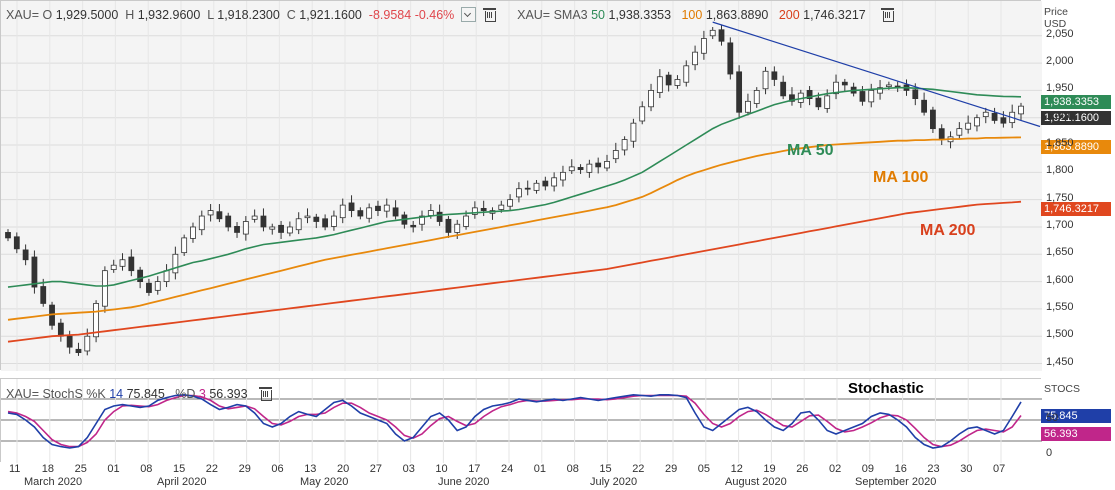 The height and width of the screenshot is (490, 1115). What do you see at coordinates (901, 177) in the screenshot?
I see `ma100-annotation: MA 100` at bounding box center [901, 177].